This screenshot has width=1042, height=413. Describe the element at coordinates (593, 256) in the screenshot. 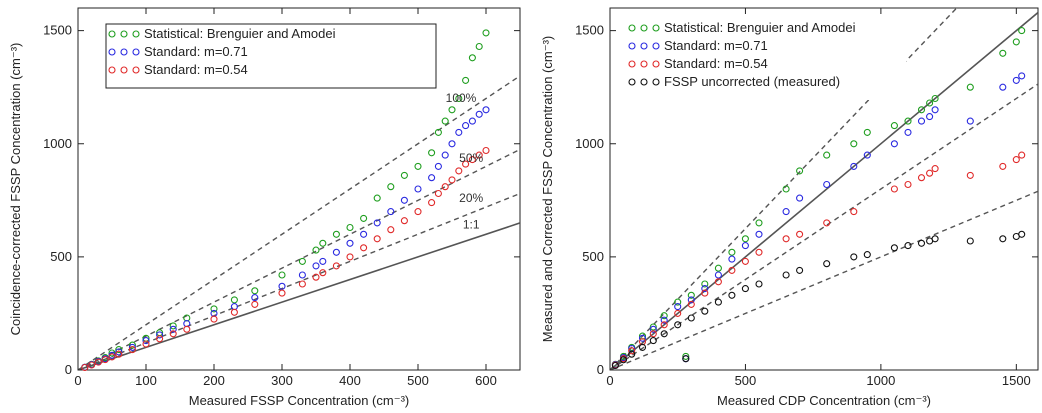

I see `right-y-tick-label: 500` at that location.